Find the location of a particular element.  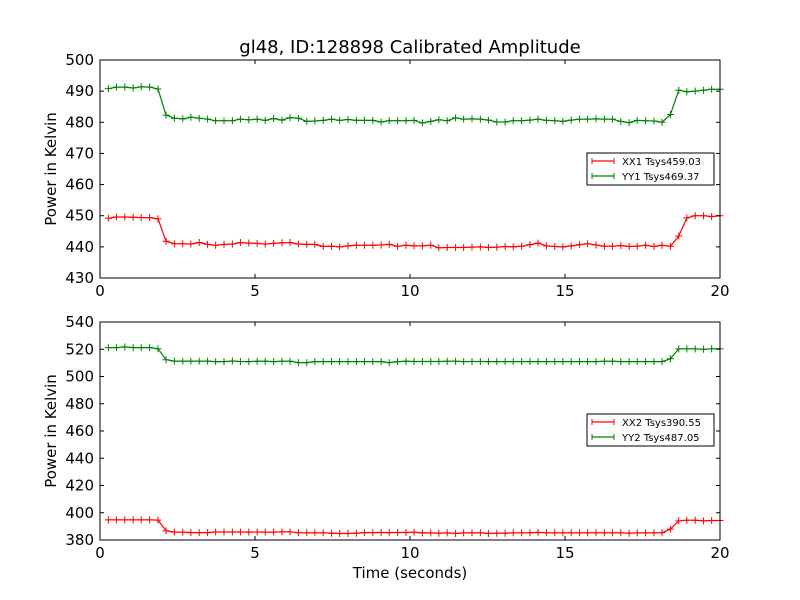

legend-label: YY2 Tsys487.05 is located at coordinates (660, 438).